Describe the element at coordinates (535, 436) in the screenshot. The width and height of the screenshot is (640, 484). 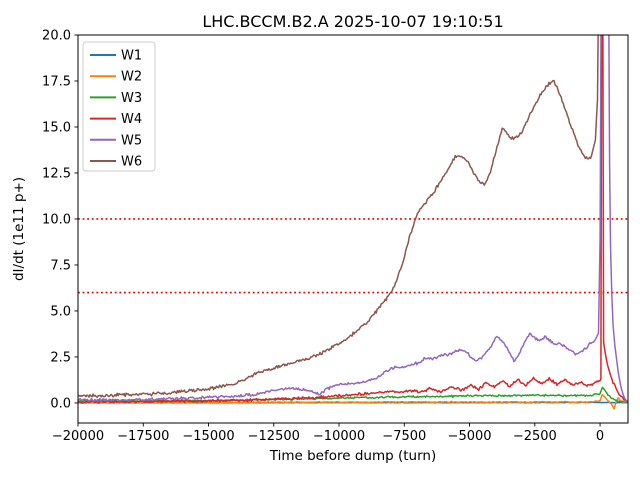
I see `x-tick-label: −2500` at that location.